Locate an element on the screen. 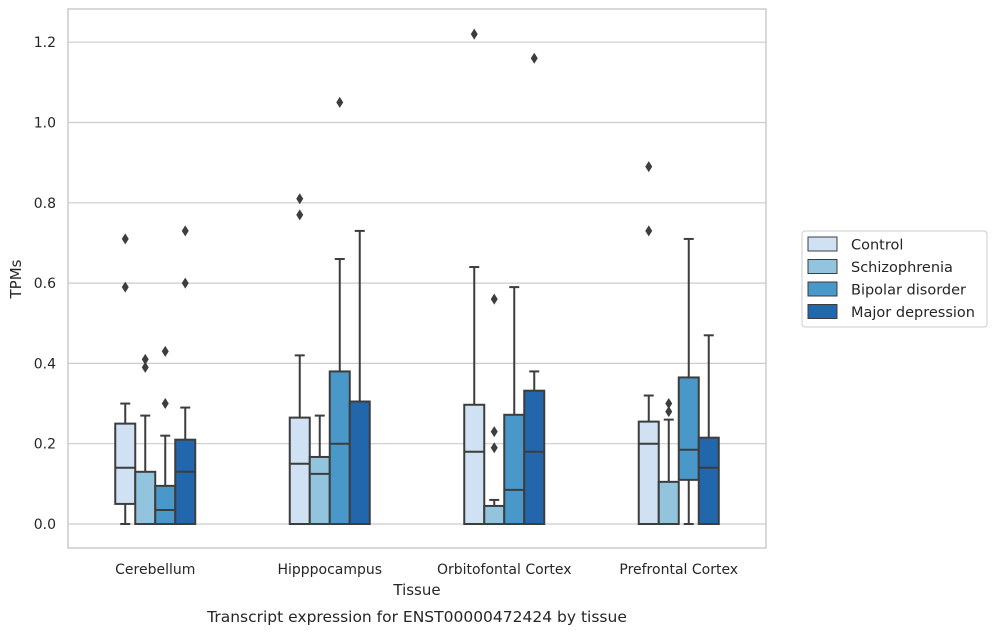 Image resolution: width=997 pixels, height=634 pixels. y-tick-label: 0.8 is located at coordinates (45, 204).